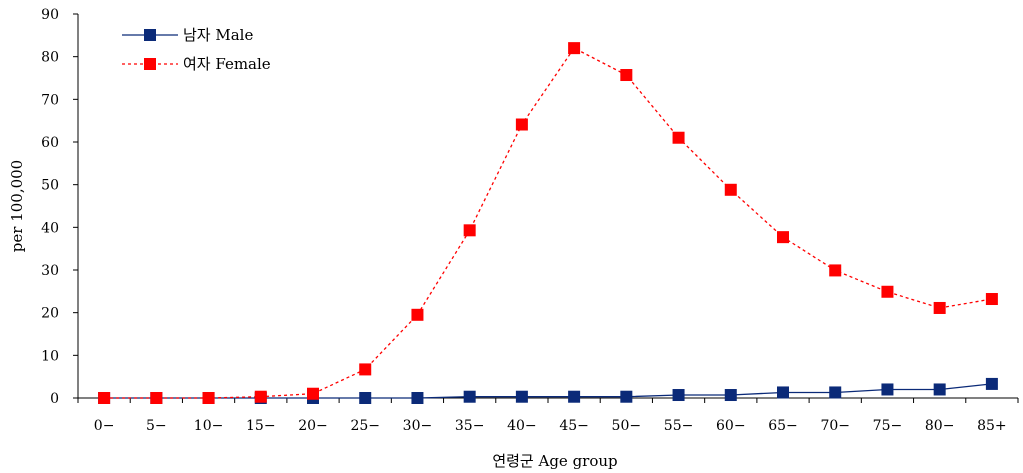 This screenshot has height=473, width=1023. I want to click on x-tick-label: 30−, so click(418, 426).